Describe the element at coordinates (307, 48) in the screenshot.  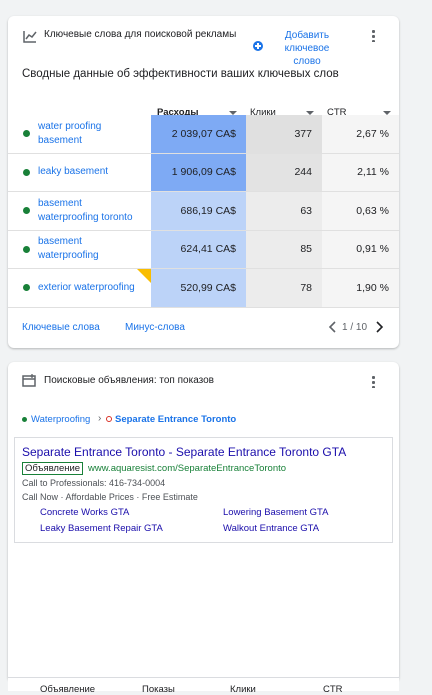
I see `add-keyword-button: Добавить ключевое слово` at that location.